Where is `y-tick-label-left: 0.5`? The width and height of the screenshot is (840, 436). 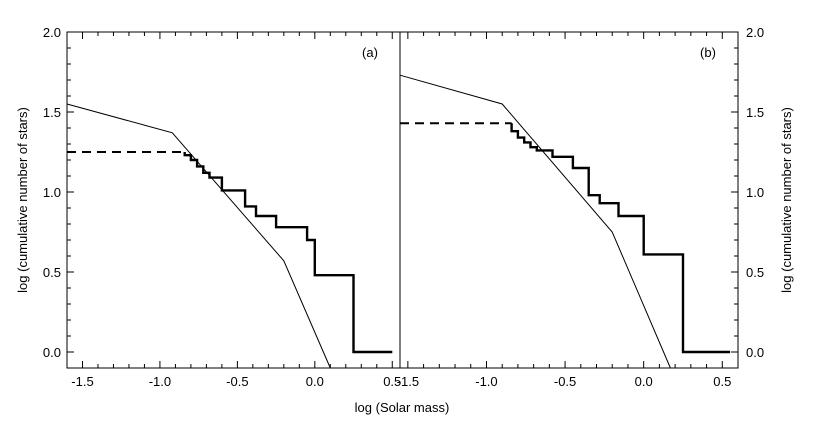 y-tick-label-left: 0.5 is located at coordinates (52, 272).